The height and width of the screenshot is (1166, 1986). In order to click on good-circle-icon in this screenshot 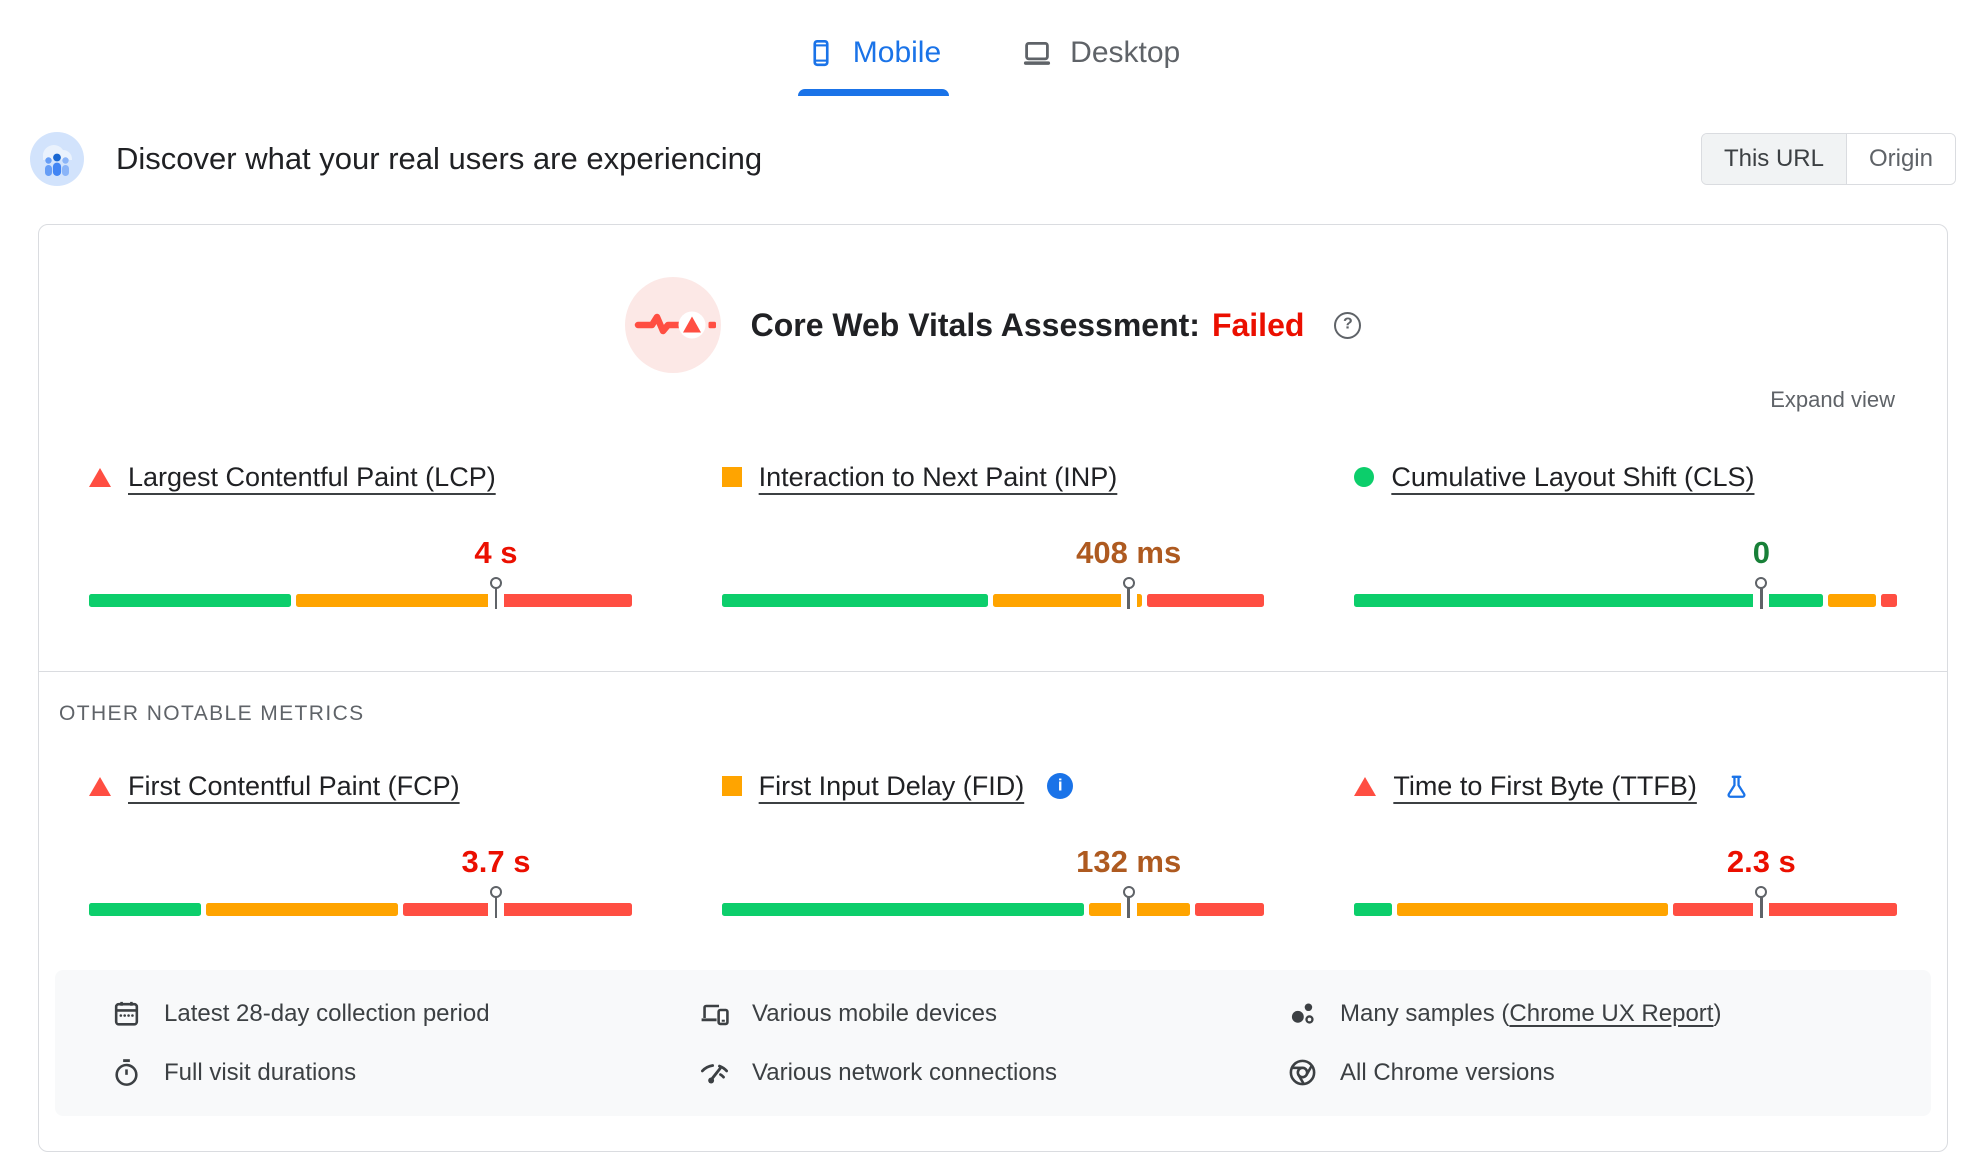, I will do `click(1364, 477)`.